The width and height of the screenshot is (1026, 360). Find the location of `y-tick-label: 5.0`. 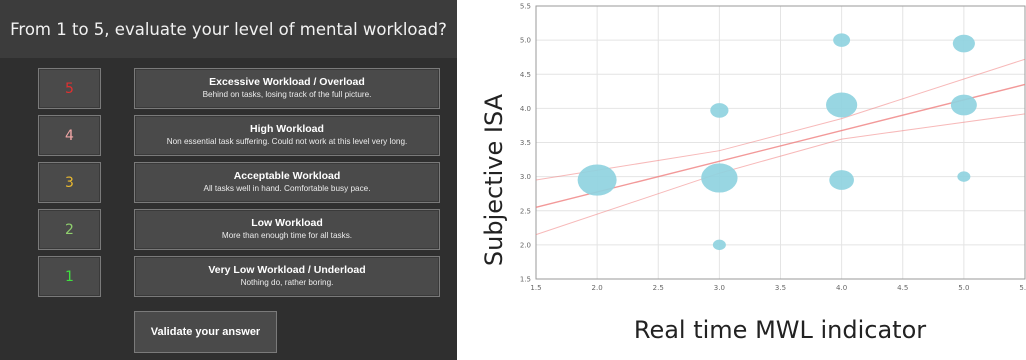

y-tick-label: 5.0 is located at coordinates (525, 41).